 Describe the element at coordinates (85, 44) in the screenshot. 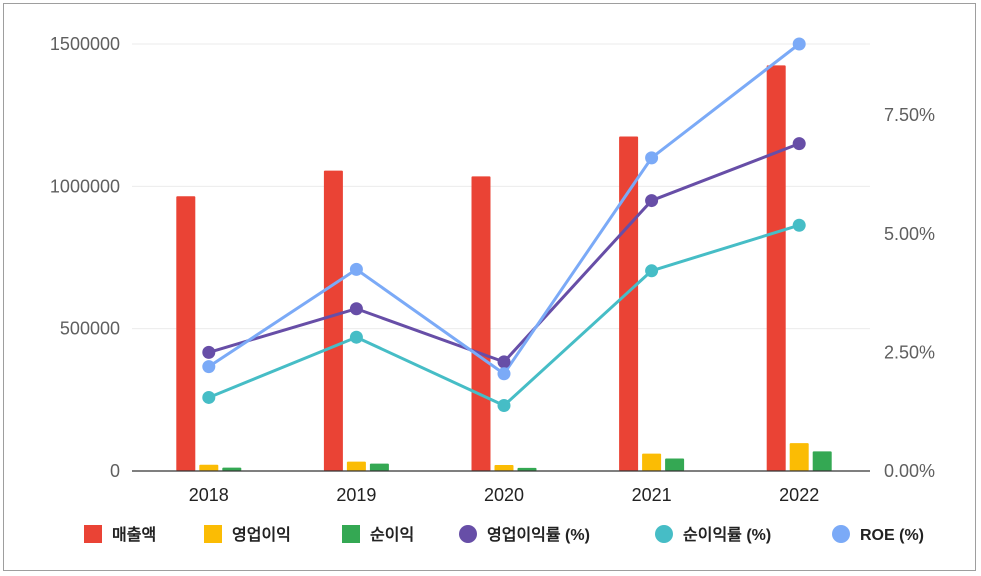

I see `left-tick-label: 1500000` at that location.